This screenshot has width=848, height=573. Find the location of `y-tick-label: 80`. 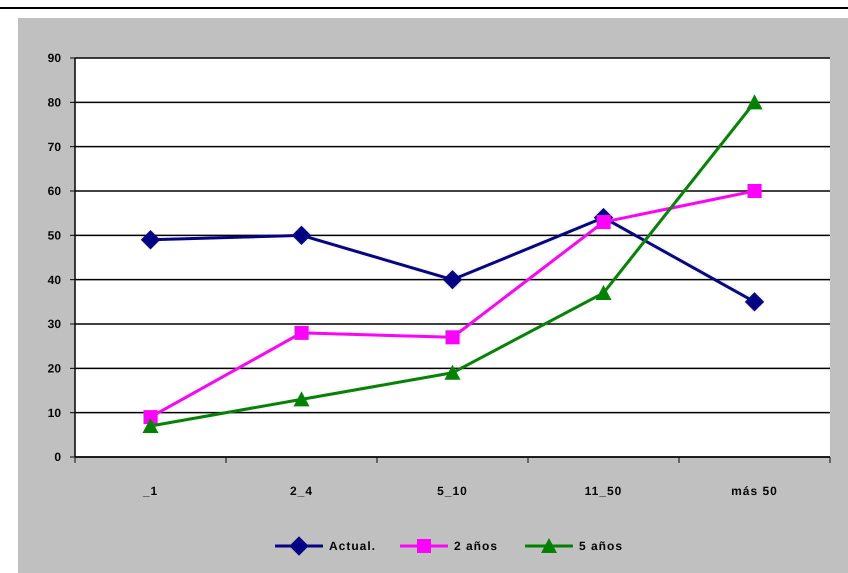

y-tick-label: 80 is located at coordinates (55, 103).